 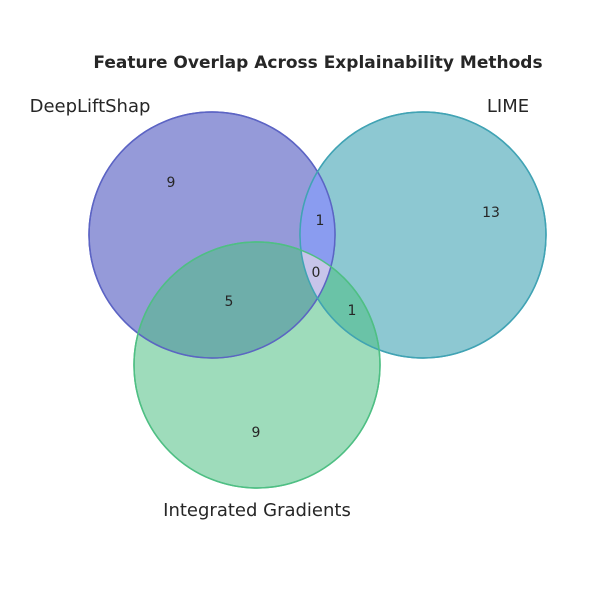 What do you see at coordinates (171, 183) in the screenshot?
I see `count-deepliftshap-only: 9` at bounding box center [171, 183].